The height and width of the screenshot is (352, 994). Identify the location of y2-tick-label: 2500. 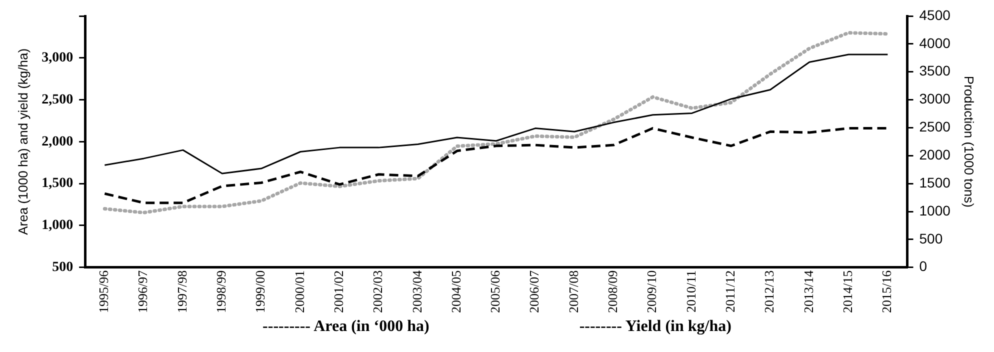
(935, 126).